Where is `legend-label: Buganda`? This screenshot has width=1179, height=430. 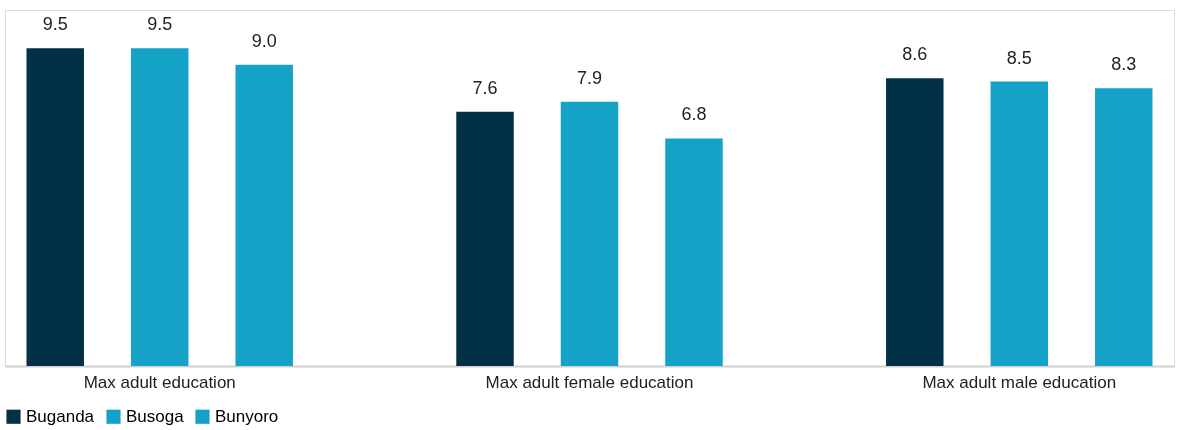 legend-label: Buganda is located at coordinates (60, 416).